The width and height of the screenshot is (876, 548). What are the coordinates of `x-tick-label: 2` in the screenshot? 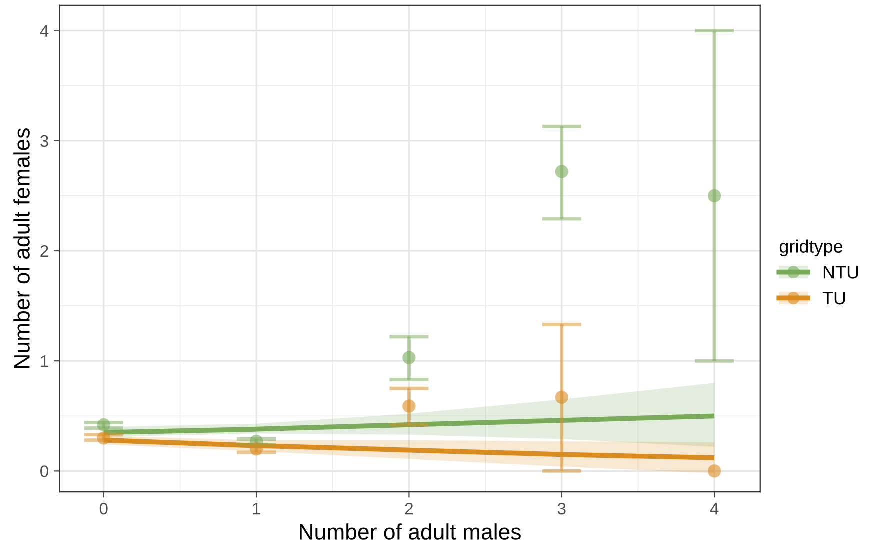 It's located at (409, 508).